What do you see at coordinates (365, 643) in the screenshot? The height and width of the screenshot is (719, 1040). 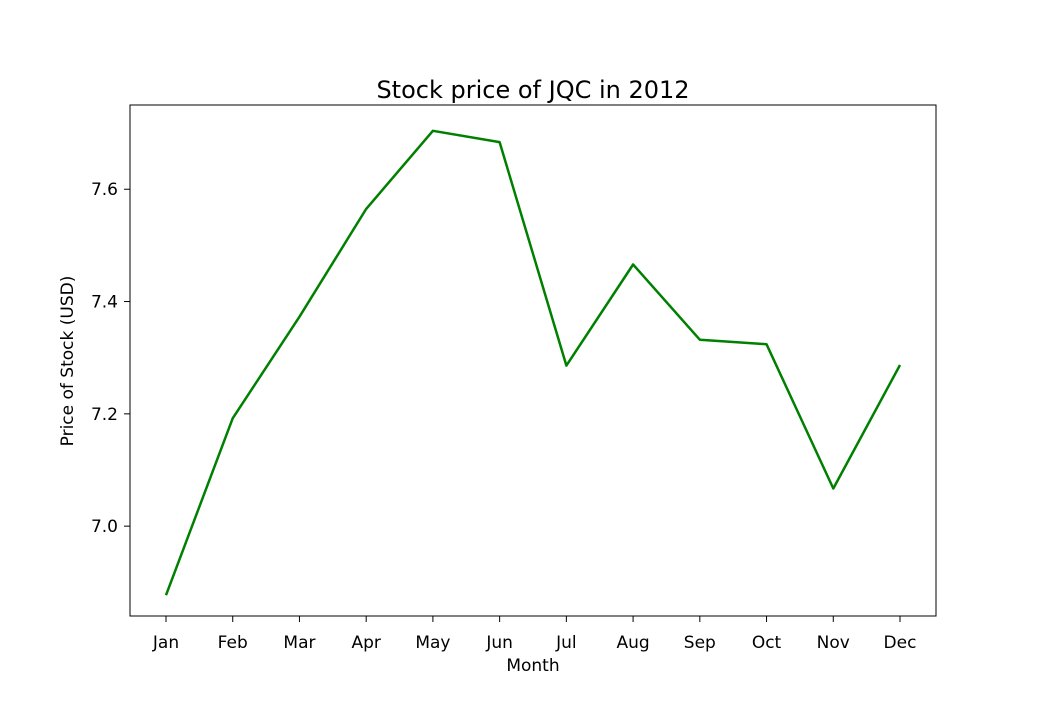 I see `x-tick-label: Apr` at bounding box center [365, 643].